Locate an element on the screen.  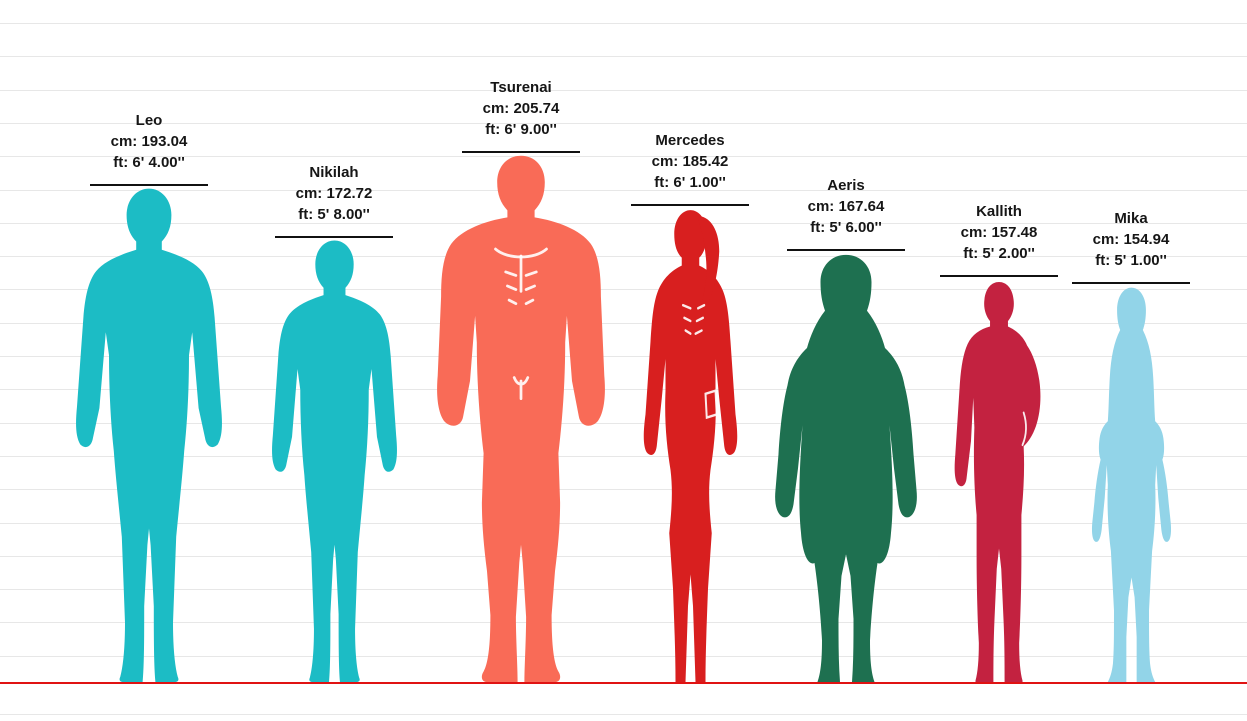
person-name: Leo is located at coordinates (149, 120).